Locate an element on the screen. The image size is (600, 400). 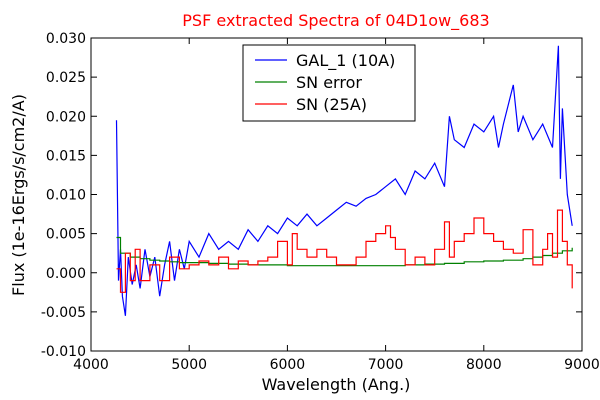
legend-box is located at coordinates (329, 83).